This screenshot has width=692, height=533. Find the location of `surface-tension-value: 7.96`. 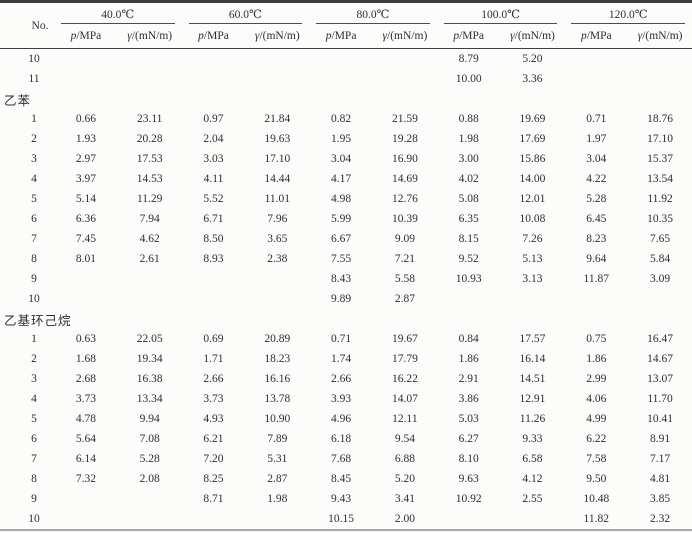

surface-tension-value: 7.96 is located at coordinates (277, 219).